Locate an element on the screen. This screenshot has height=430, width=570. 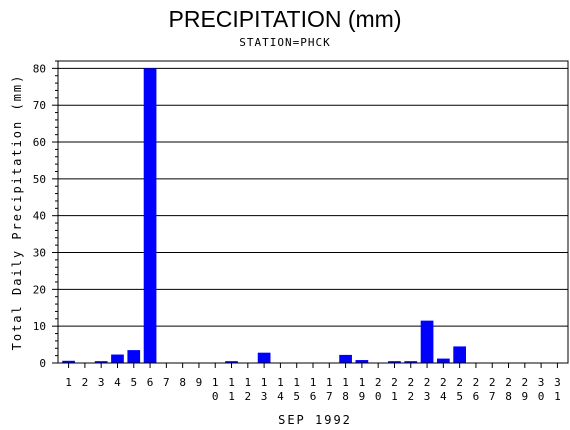
y-tick-label: 60 is located at coordinates (39, 142).